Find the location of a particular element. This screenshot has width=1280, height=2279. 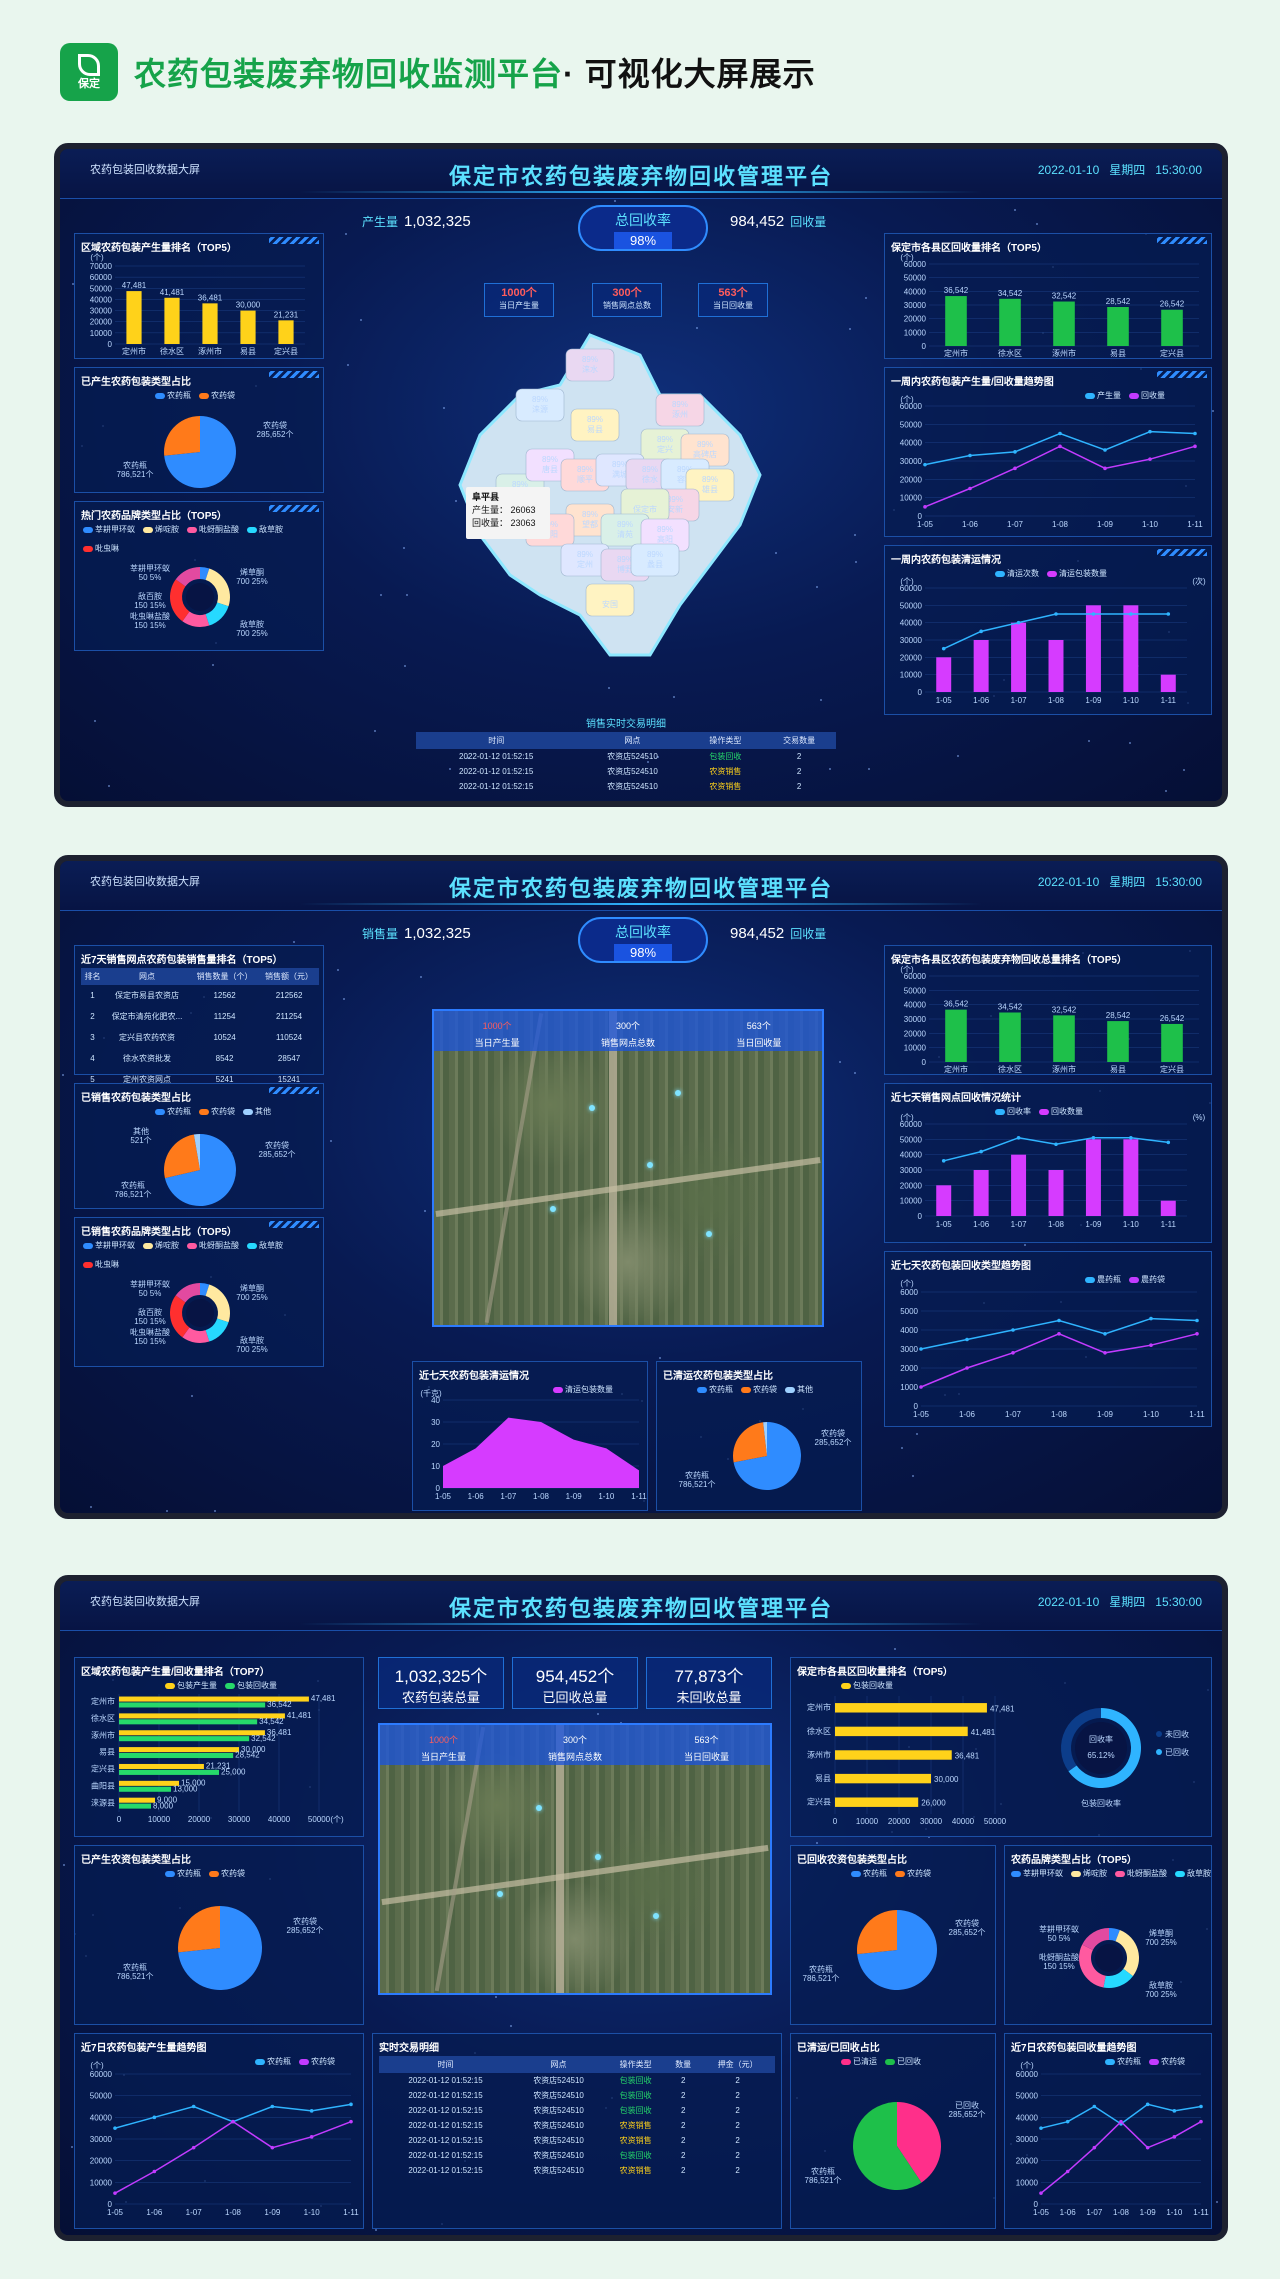

x-tick-label: 0 is located at coordinates (119, 1819).